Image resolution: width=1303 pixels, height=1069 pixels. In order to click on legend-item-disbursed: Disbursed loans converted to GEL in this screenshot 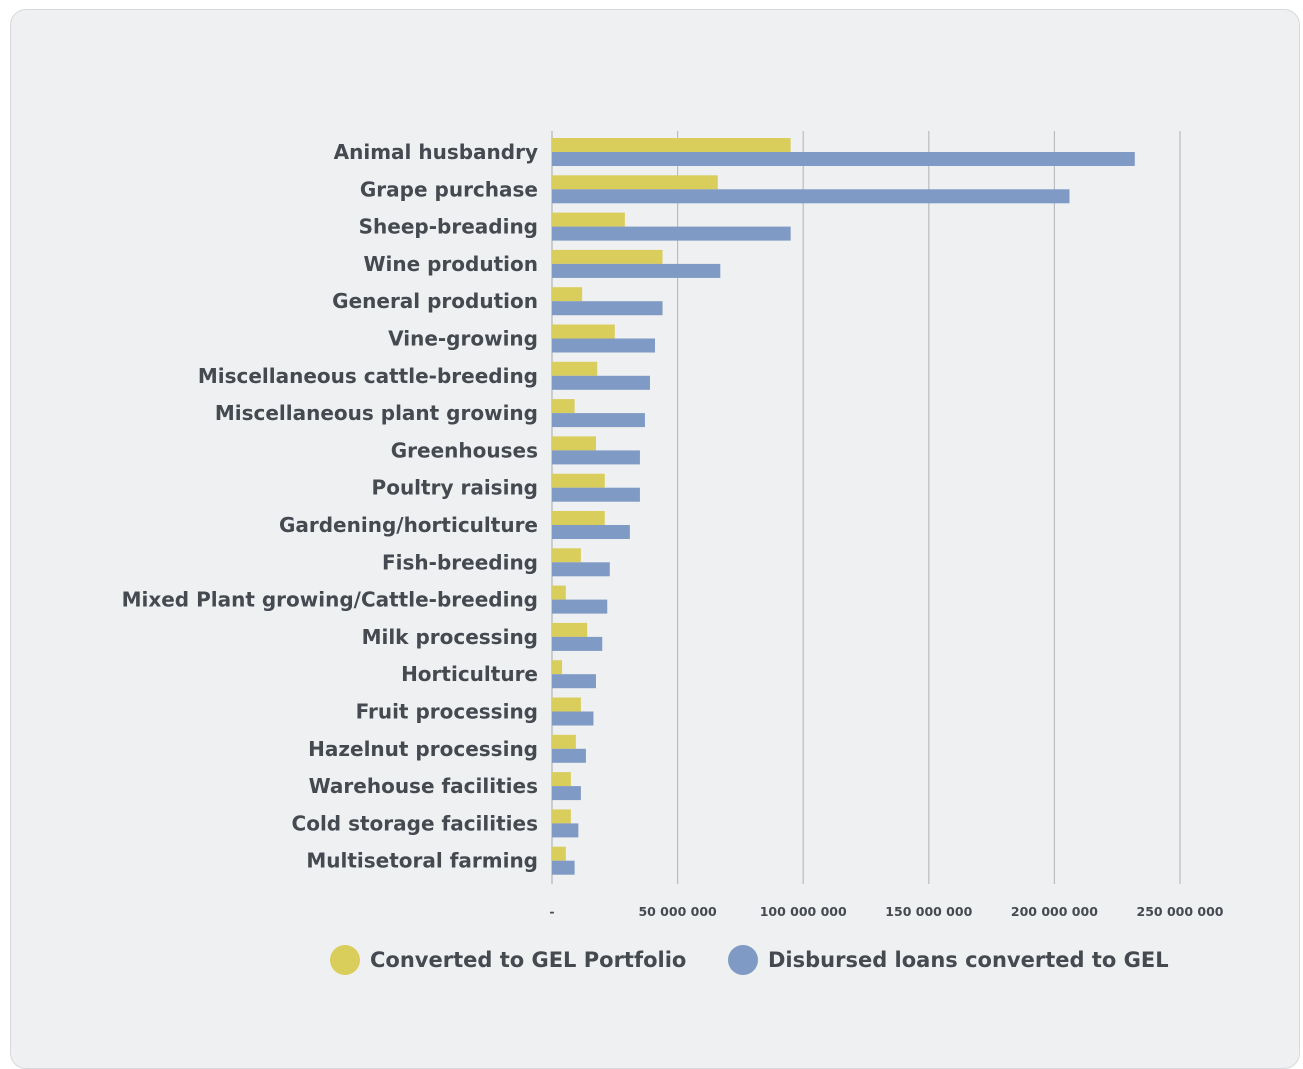, I will do `click(948, 960)`.